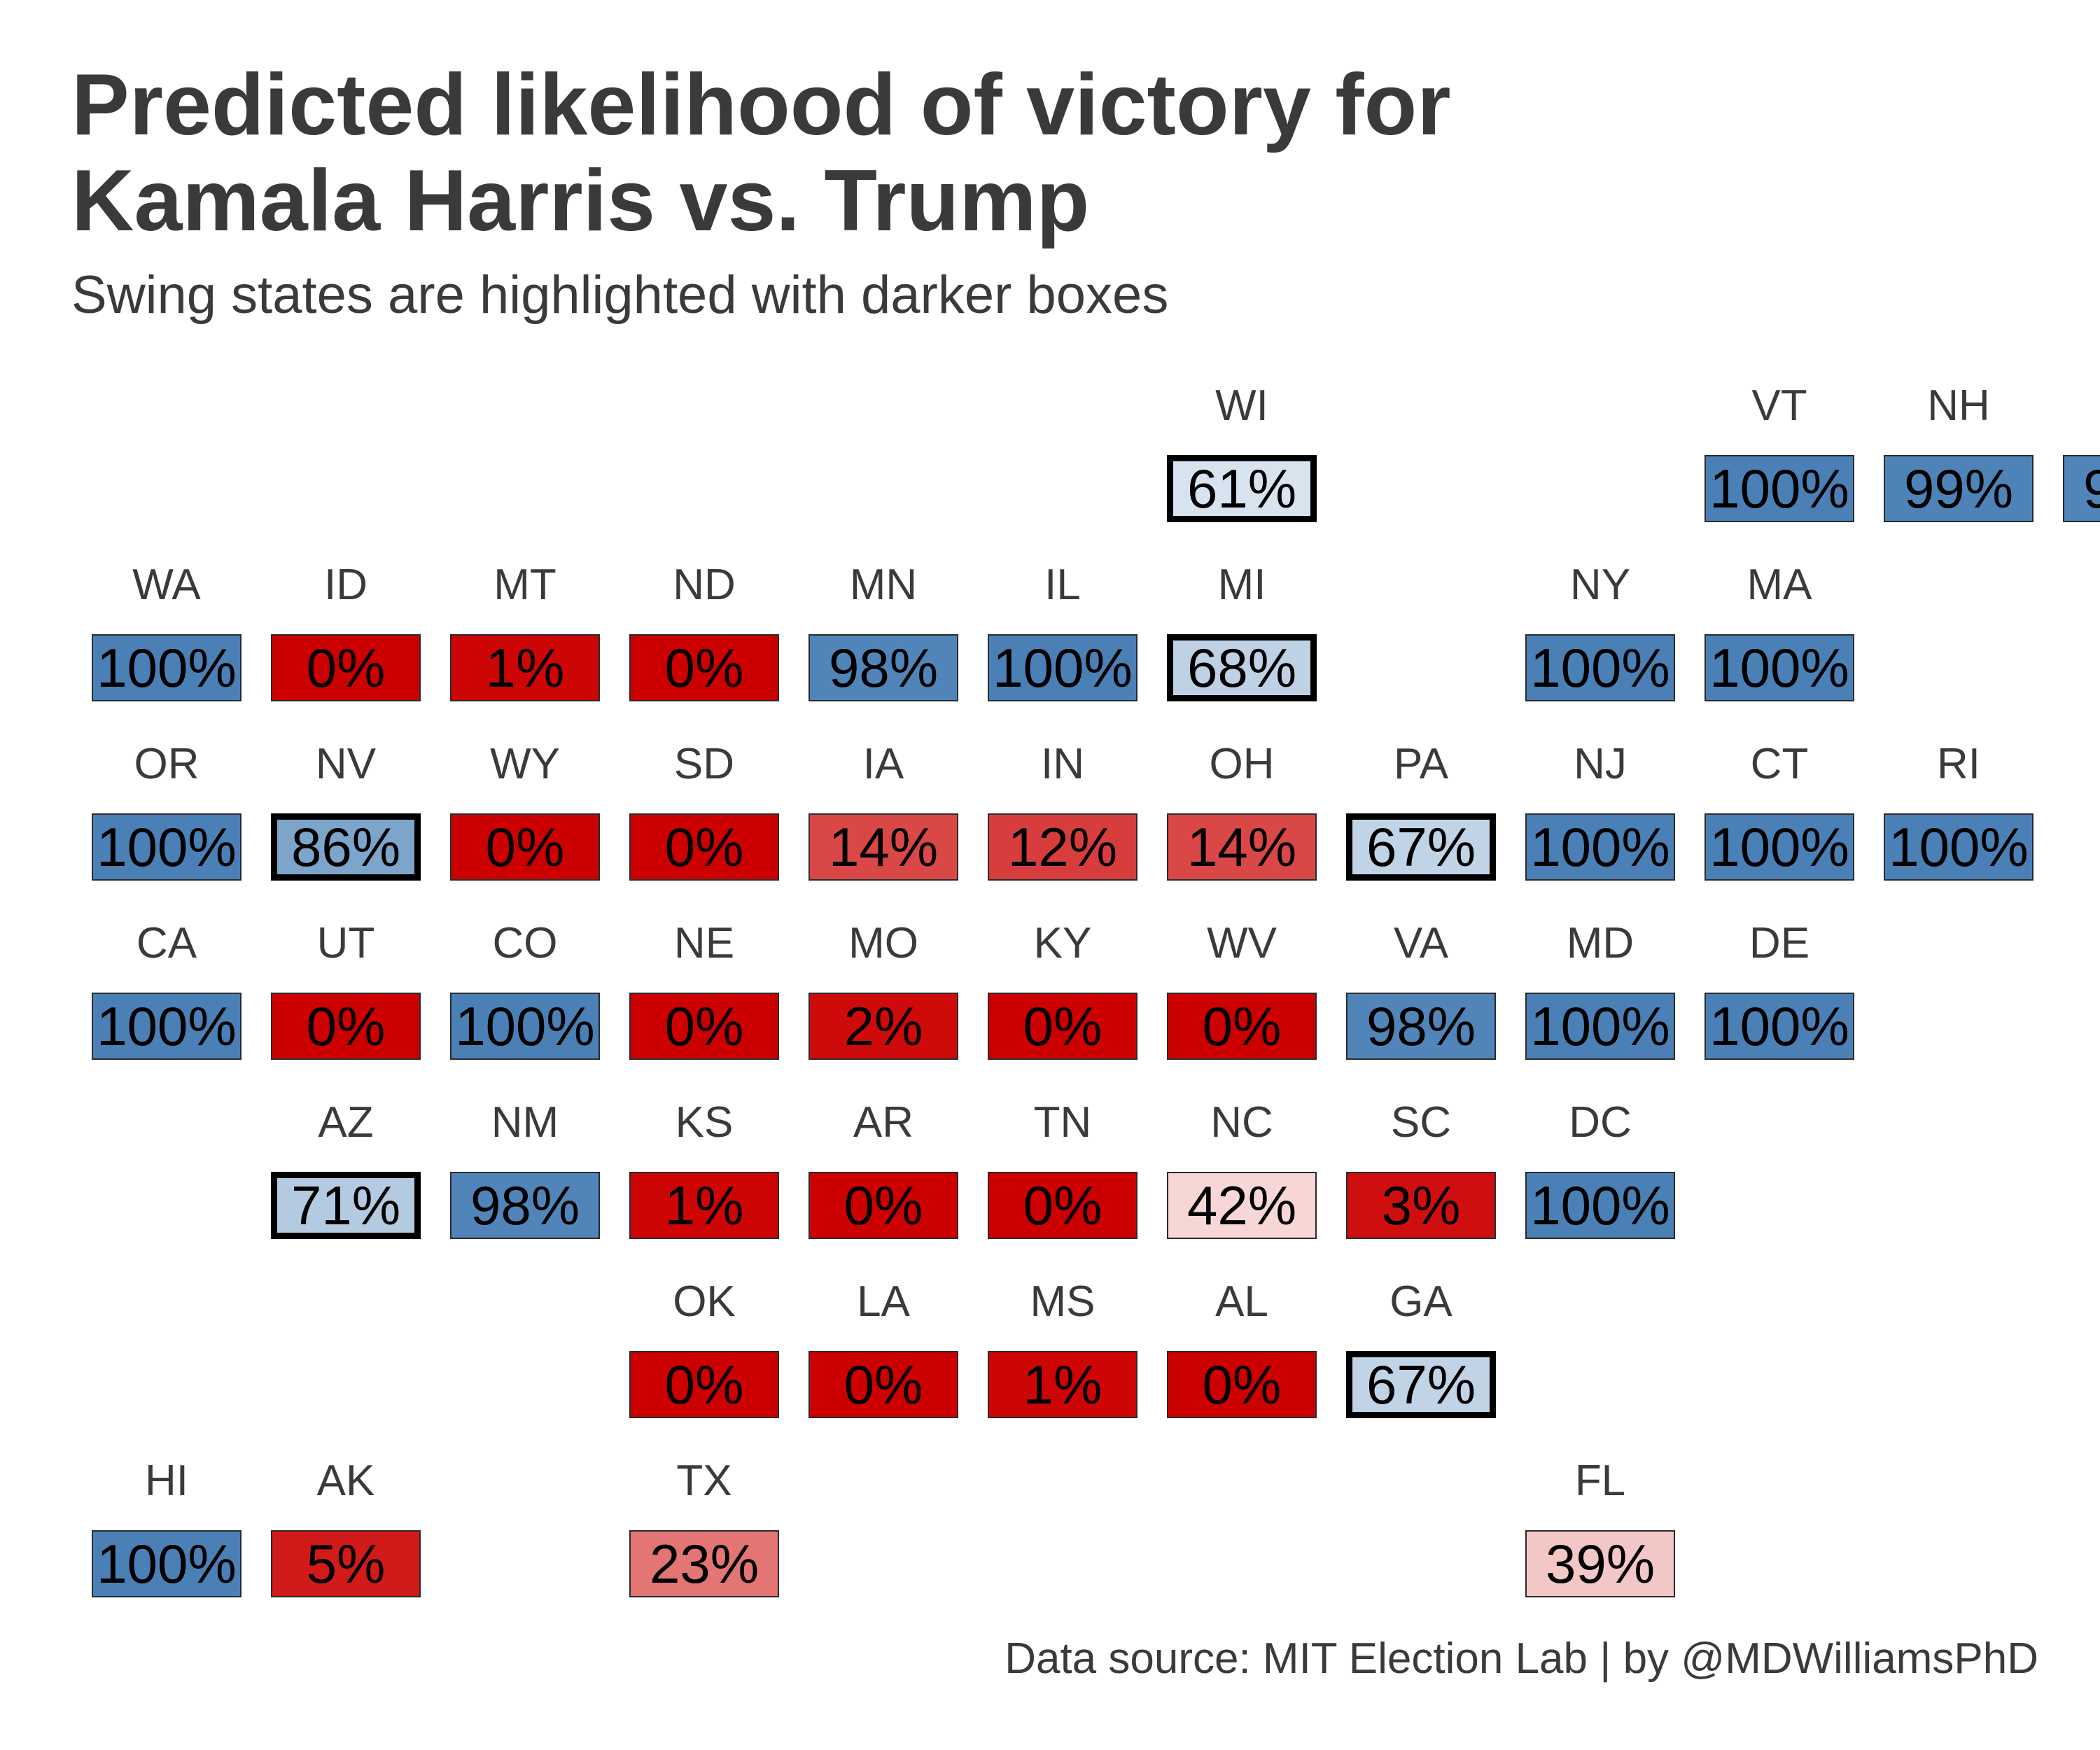 Image resolution: width=2100 pixels, height=1750 pixels. Describe the element at coordinates (167, 764) in the screenshot. I see `state-label-or: OR` at that location.